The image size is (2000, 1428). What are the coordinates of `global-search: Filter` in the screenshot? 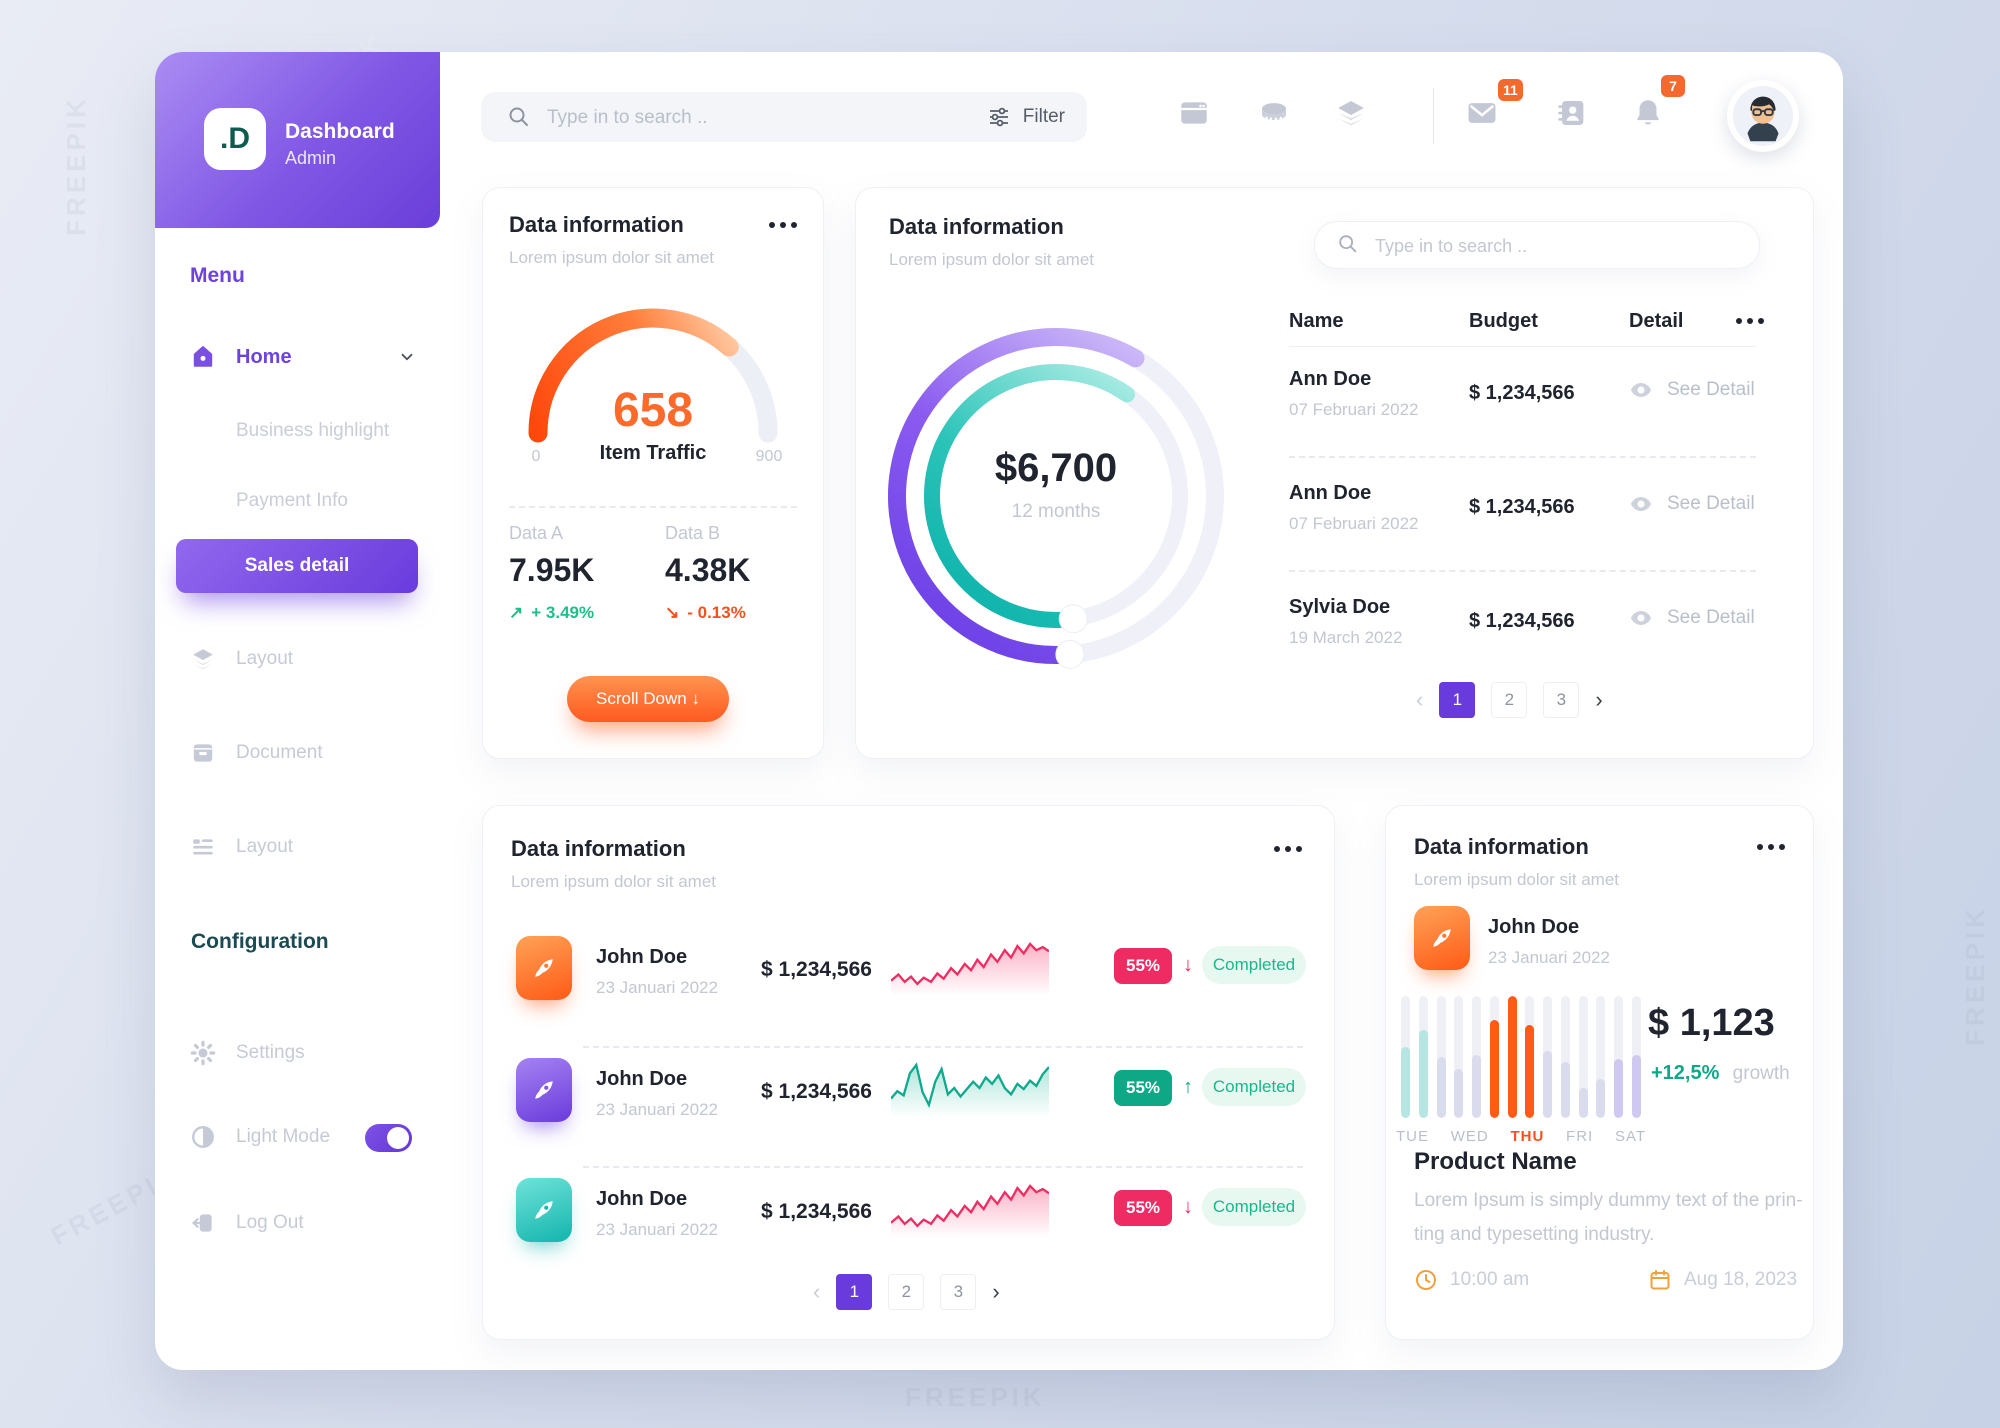 It's located at (784, 118).